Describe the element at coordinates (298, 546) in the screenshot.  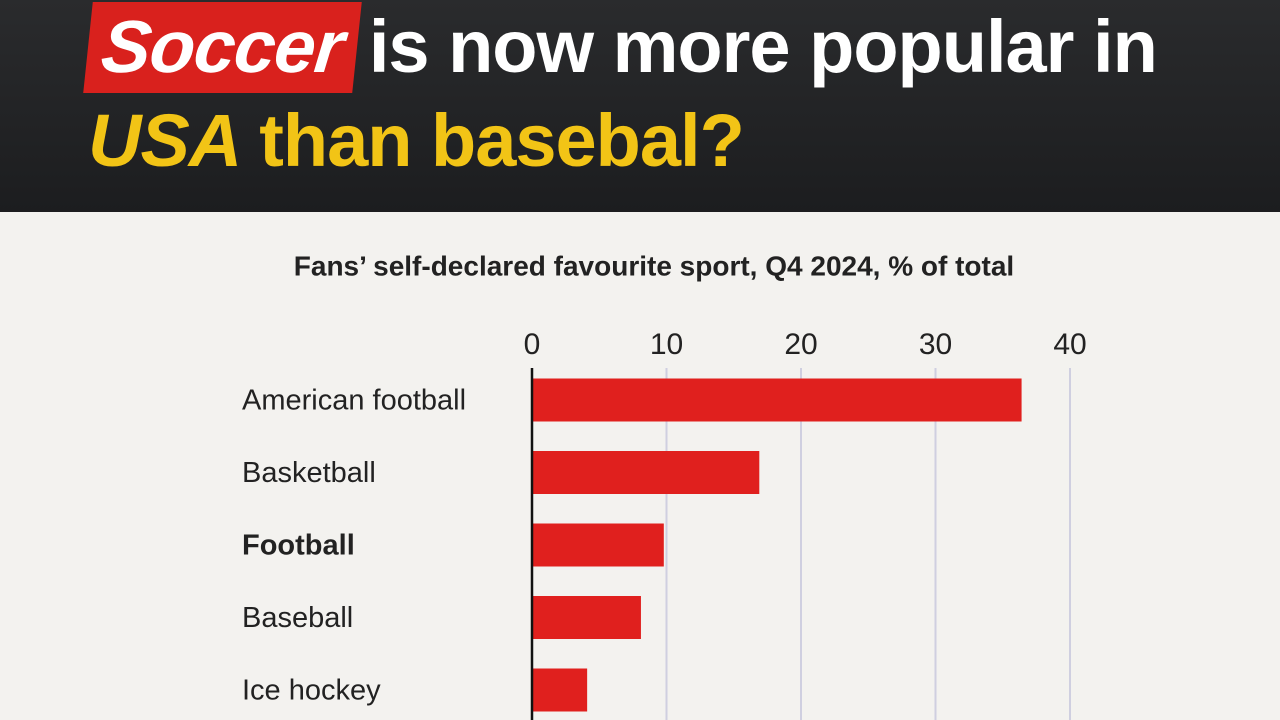
I see `y-tick-label: Football` at that location.